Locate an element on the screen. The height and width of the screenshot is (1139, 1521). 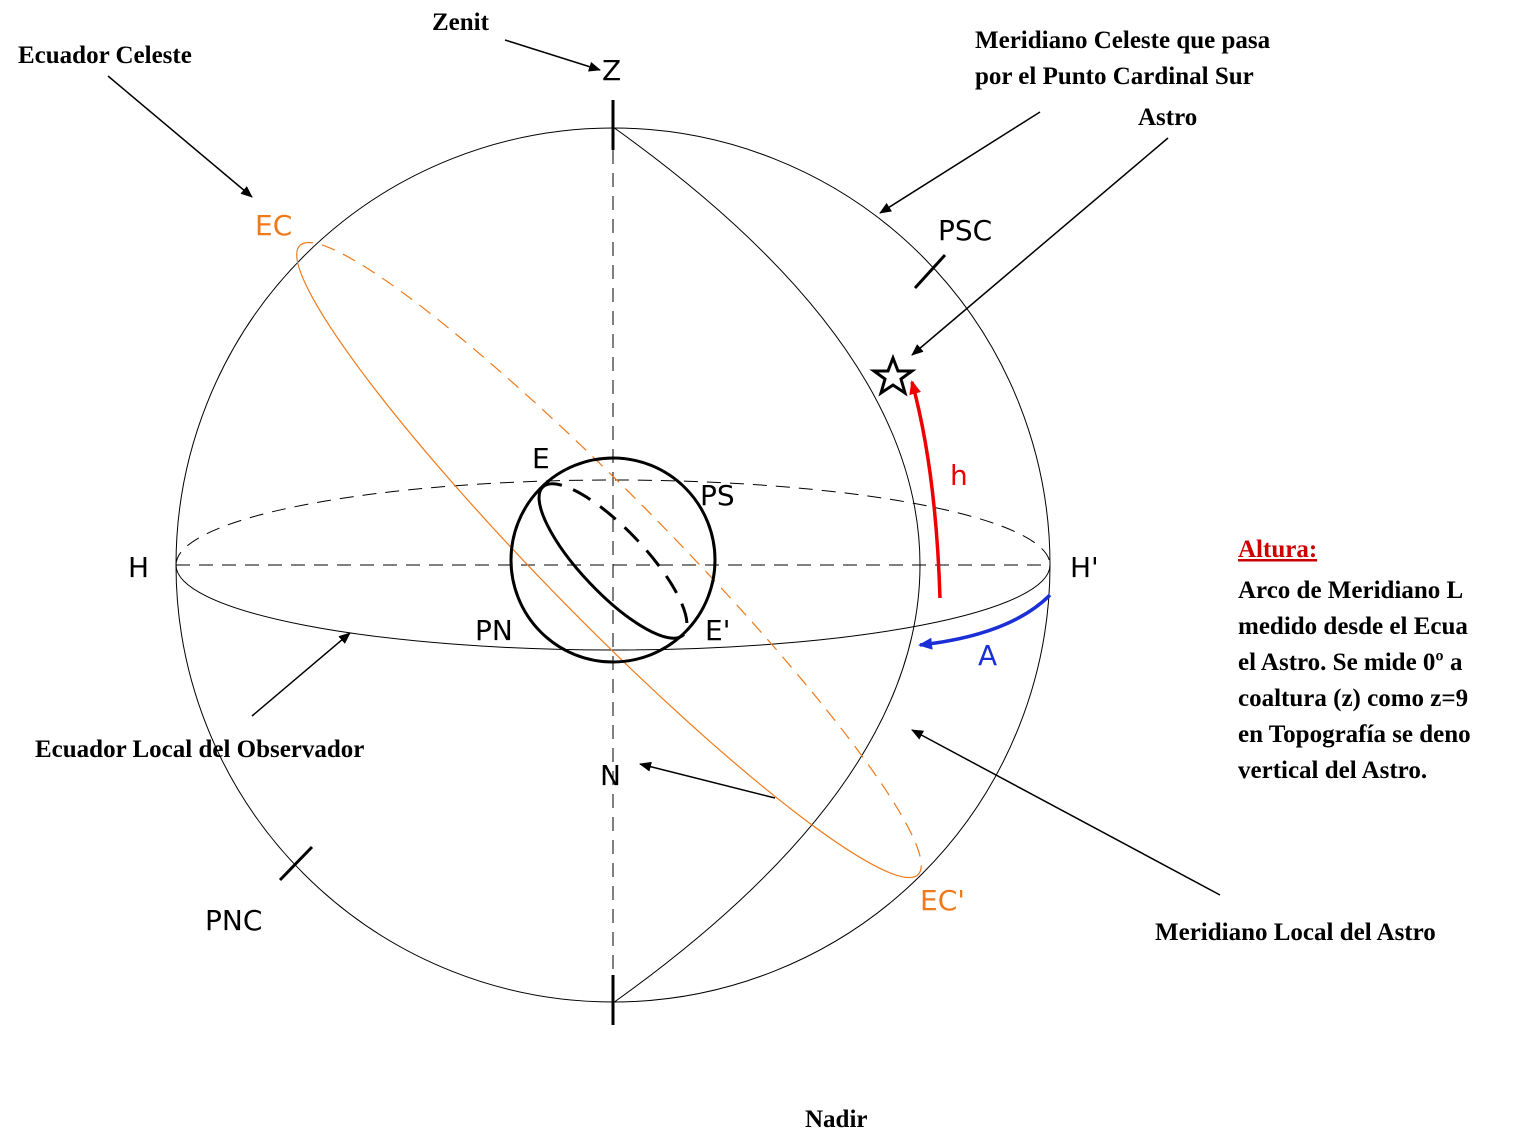
label: Ecuador Local del Observador is located at coordinates (199, 749).